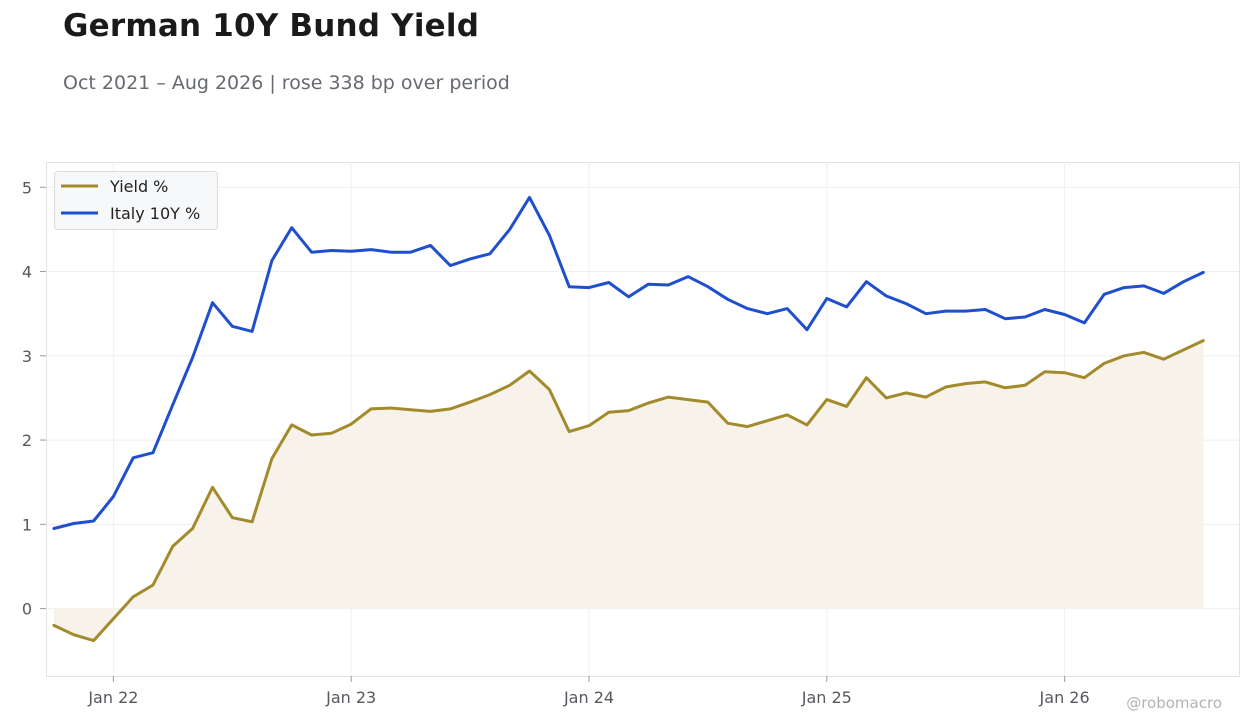 This screenshot has height=728, width=1260. I want to click on x-tick-label: Jan 25, so click(826, 697).